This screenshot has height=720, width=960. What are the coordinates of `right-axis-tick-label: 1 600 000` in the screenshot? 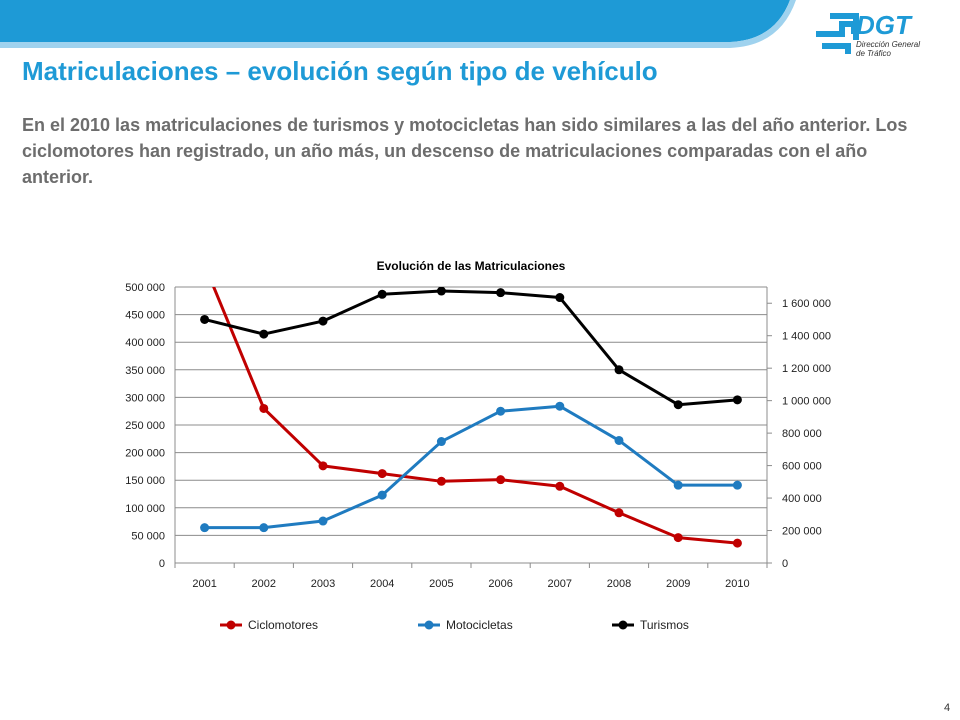 It's located at (806, 304).